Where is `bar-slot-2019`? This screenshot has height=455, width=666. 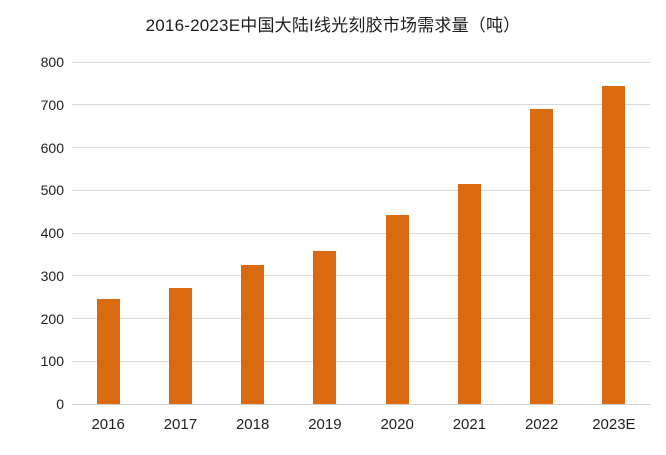 bar-slot-2019 is located at coordinates (325, 233).